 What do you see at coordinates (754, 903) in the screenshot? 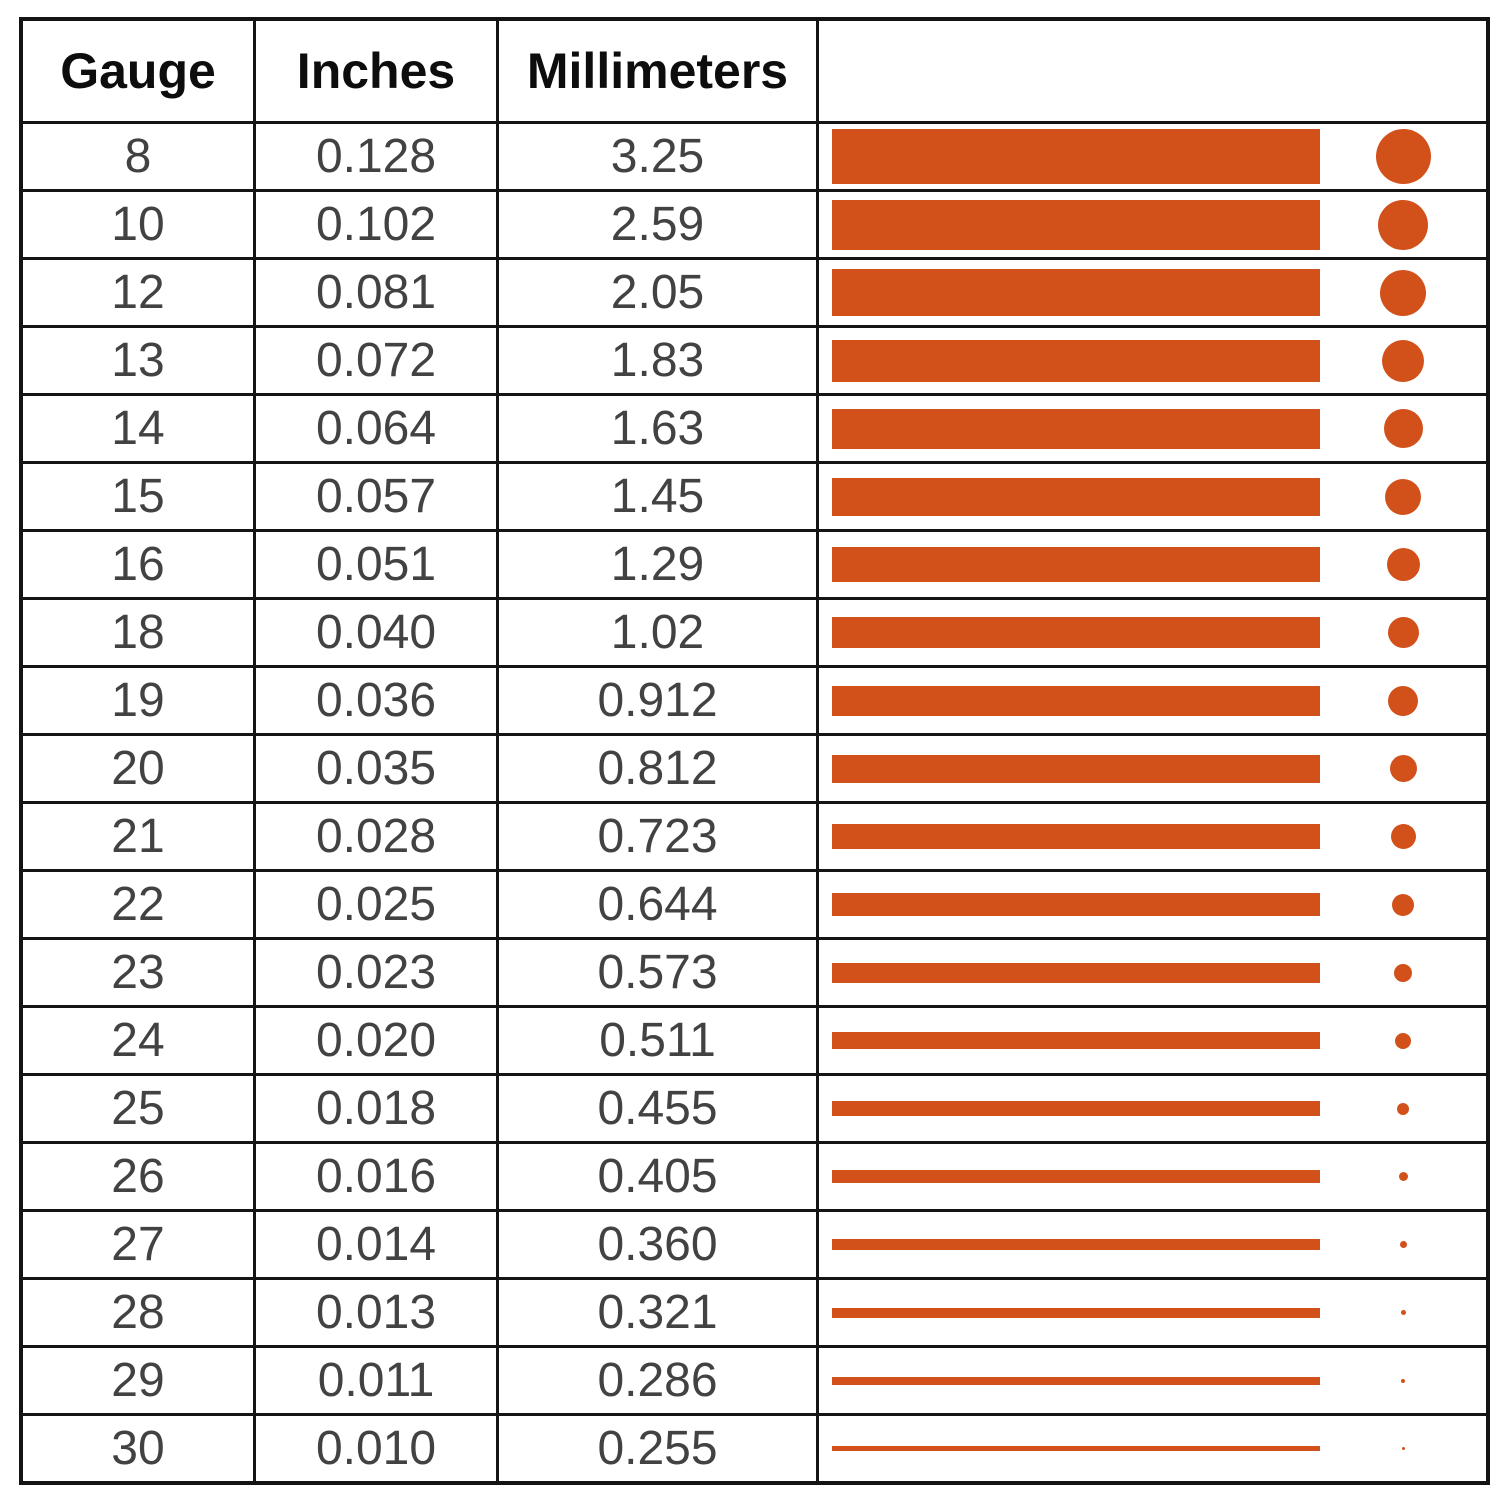
I see `table-row: 22 0.025 0.644` at bounding box center [754, 903].